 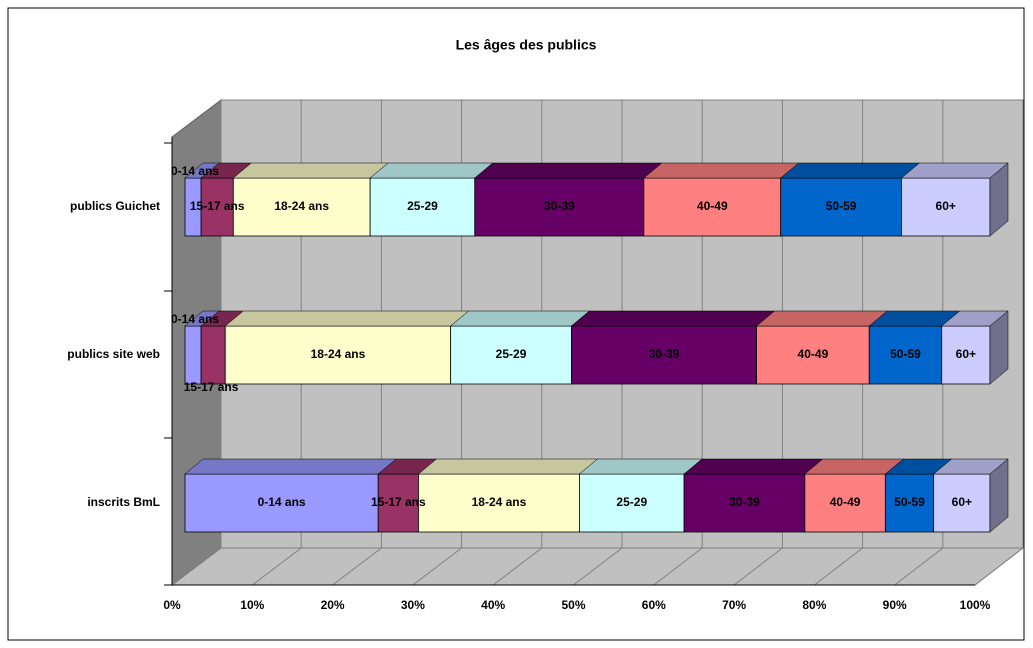 What do you see at coordinates (895, 605) in the screenshot?
I see `x-tick-label: 90%` at bounding box center [895, 605].